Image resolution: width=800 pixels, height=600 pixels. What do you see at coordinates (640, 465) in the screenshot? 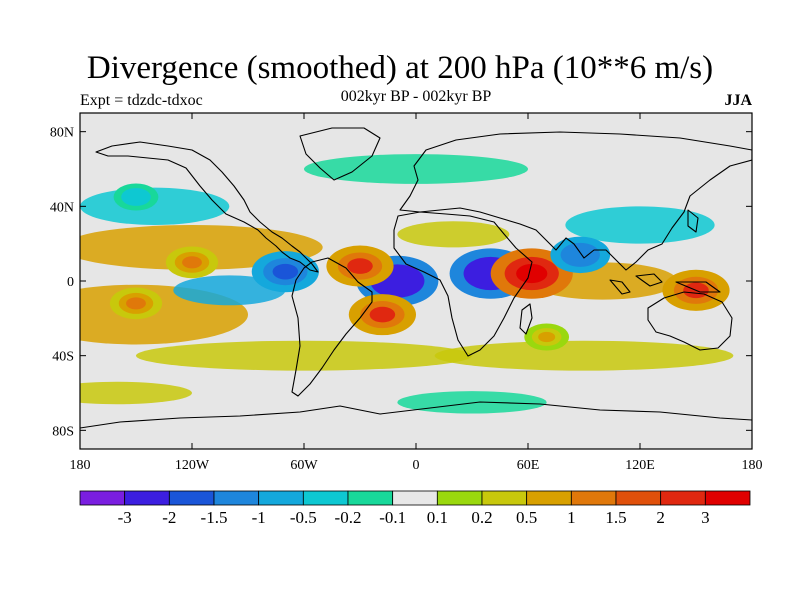
I see `x-tick-label: 120E` at bounding box center [640, 465].